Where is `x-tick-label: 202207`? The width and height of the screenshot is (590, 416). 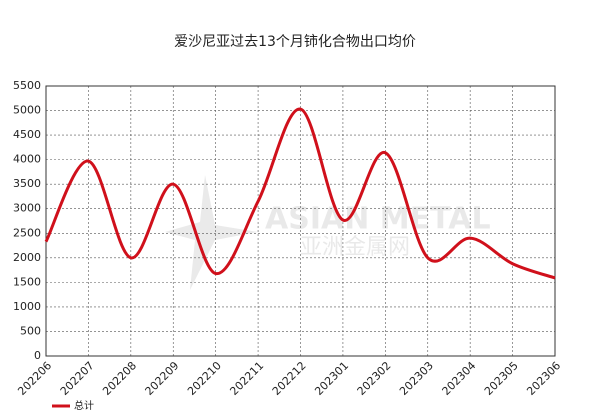
x-tick-label: 202207 is located at coordinates (77, 378).